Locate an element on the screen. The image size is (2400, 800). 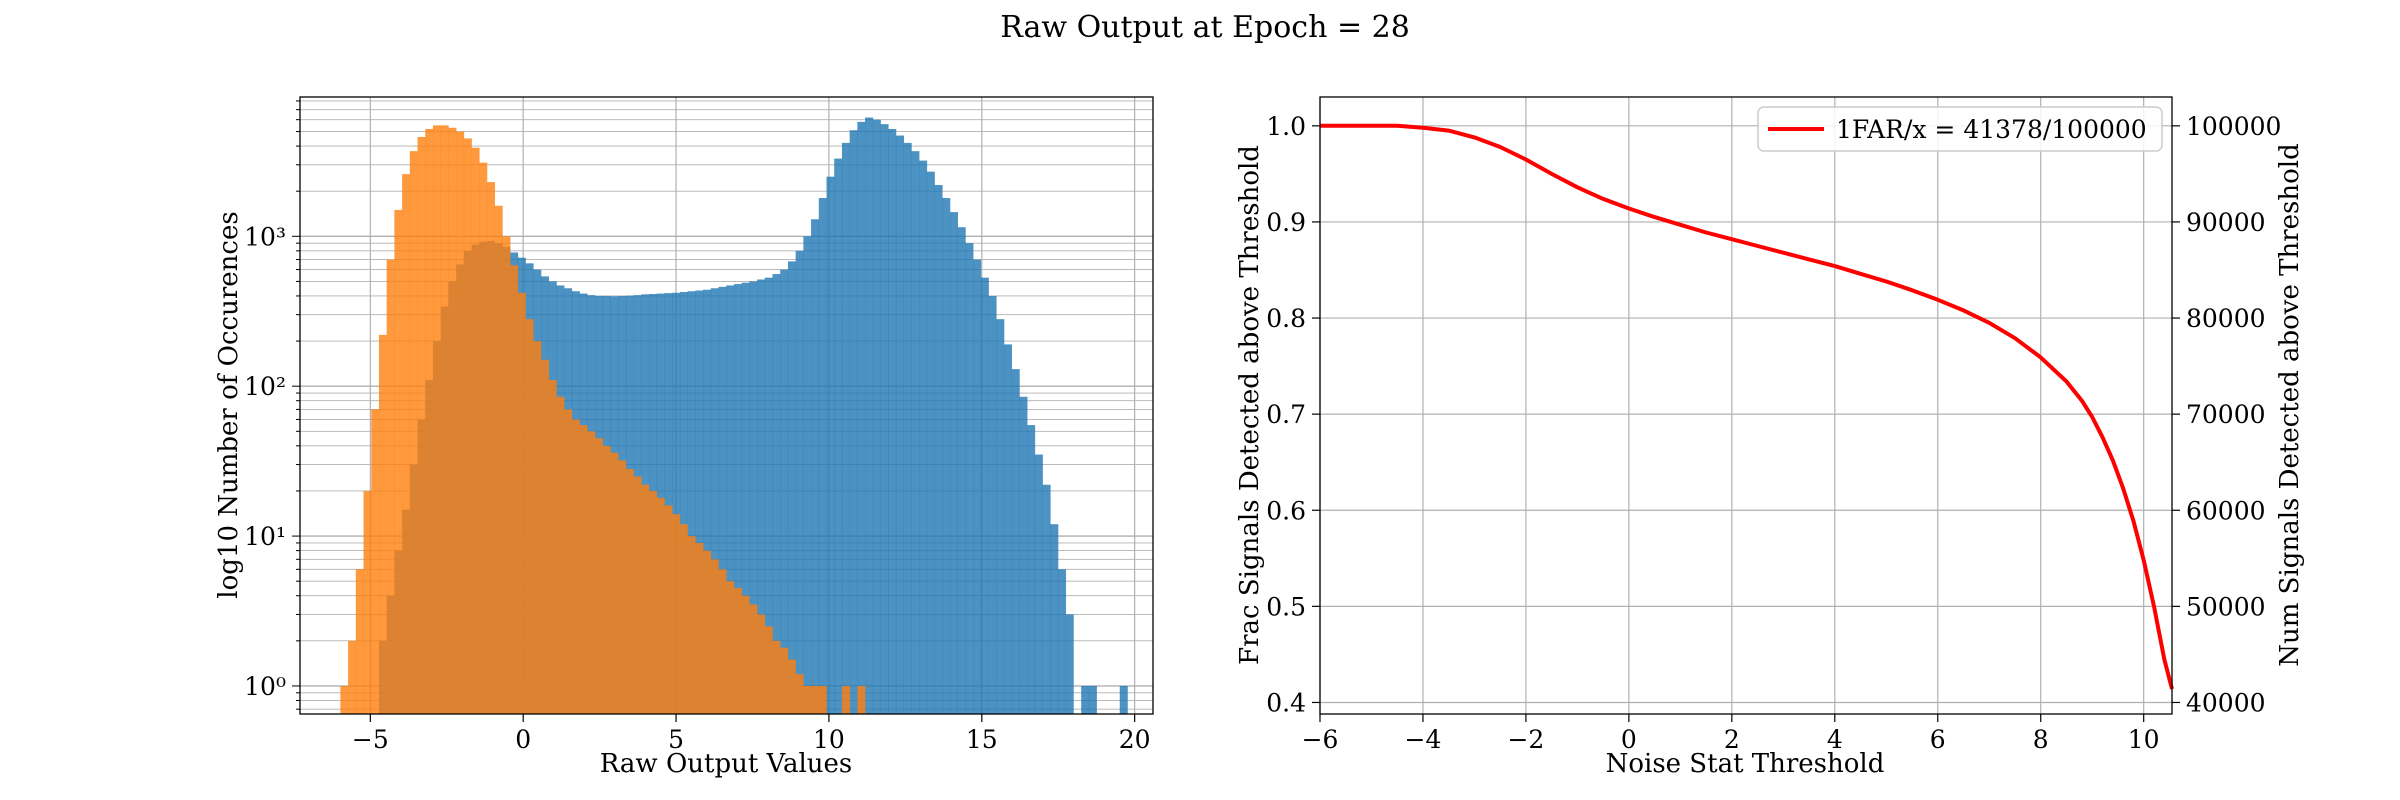
curve-x-tick-label: 4 is located at coordinates (1835, 739).